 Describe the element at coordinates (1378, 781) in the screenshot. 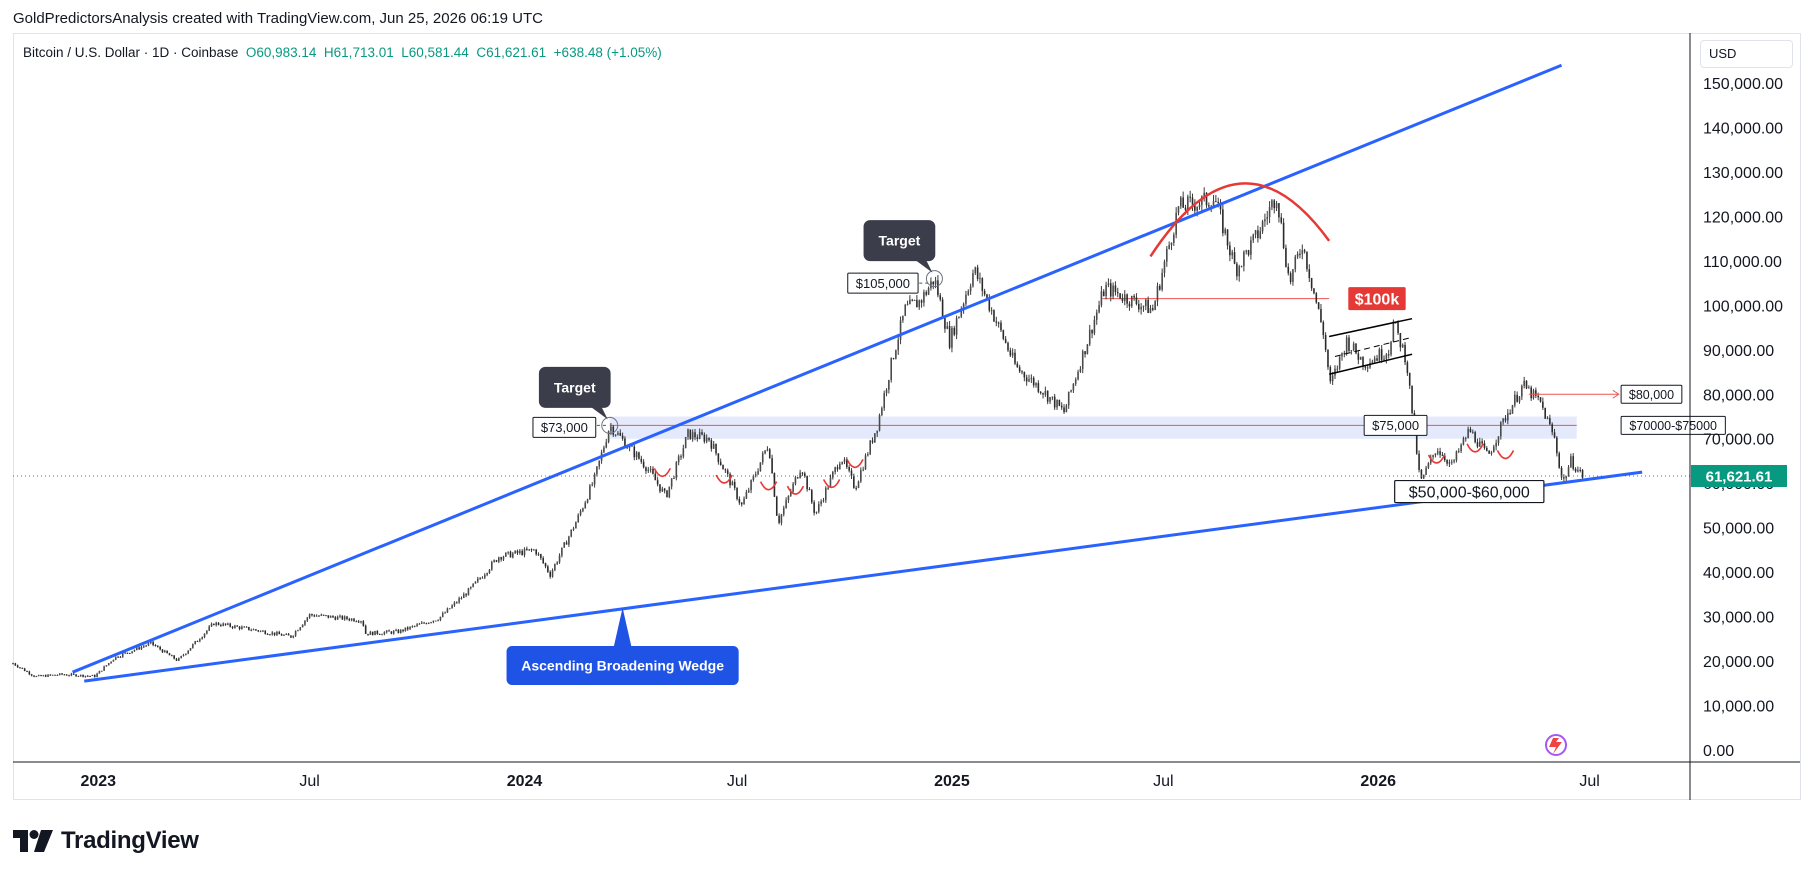

I see `x-tick-label: 2026` at that location.